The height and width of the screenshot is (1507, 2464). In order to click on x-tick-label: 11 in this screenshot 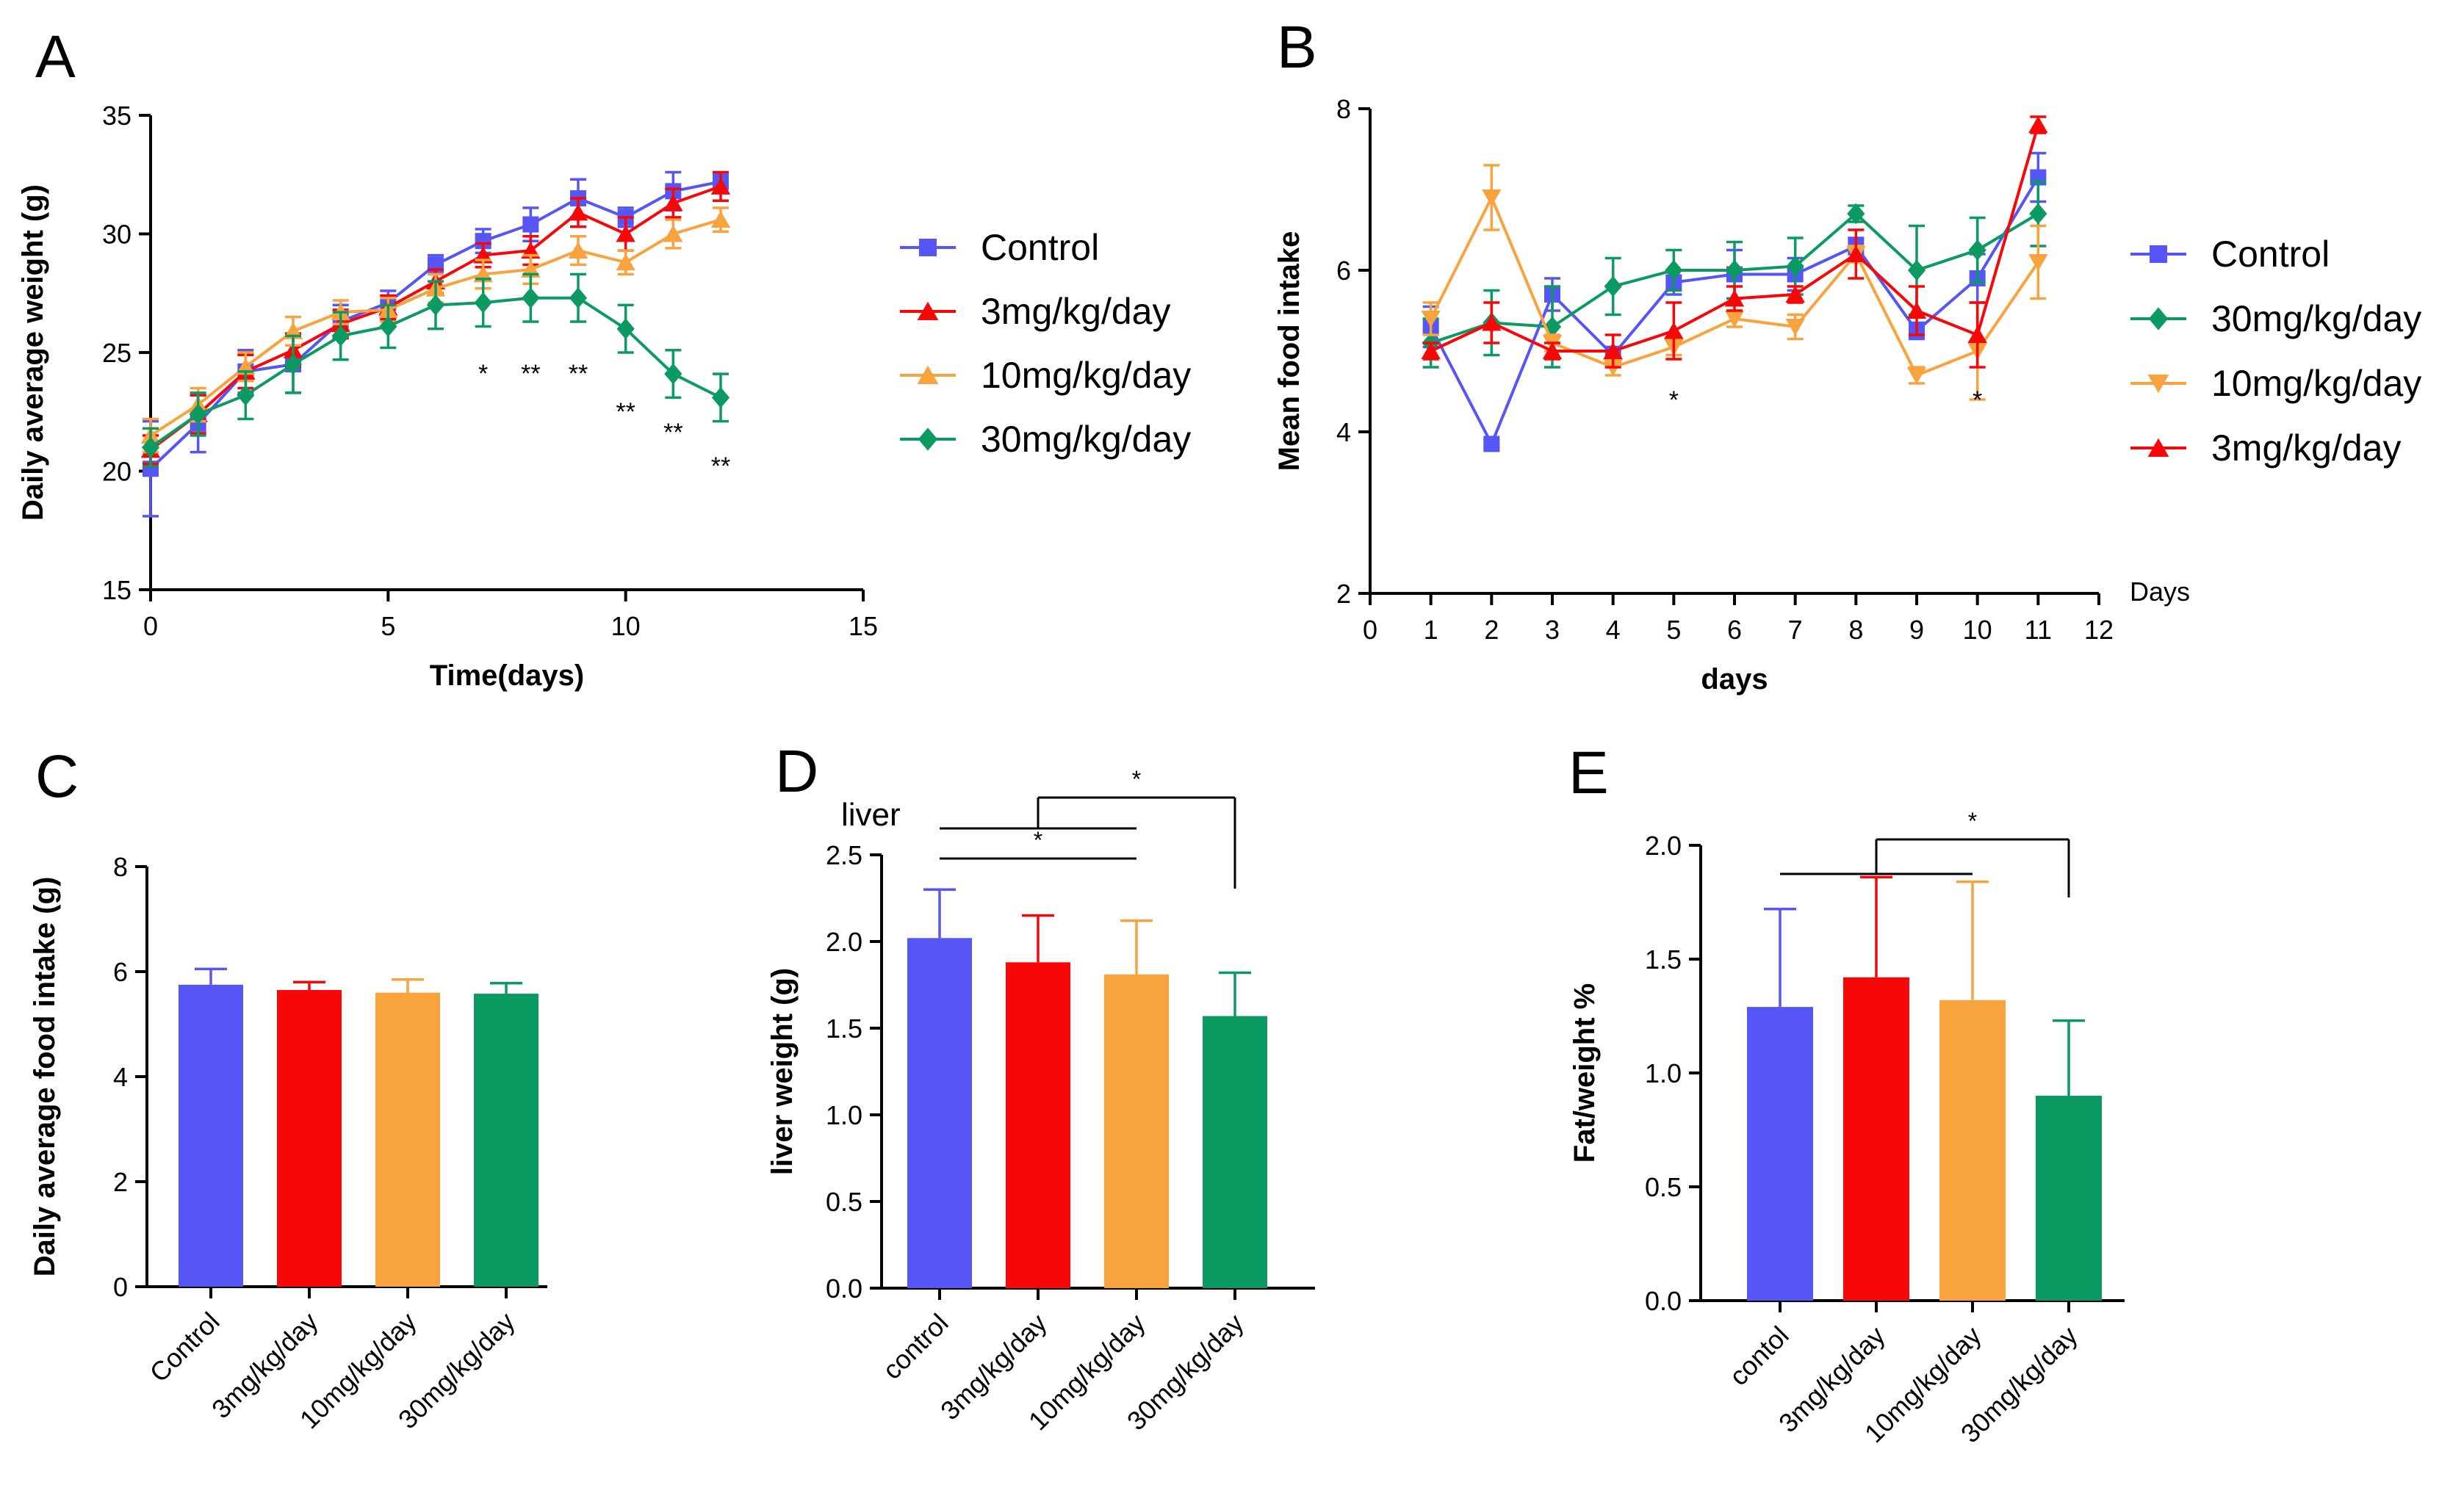, I will do `click(2038, 630)`.